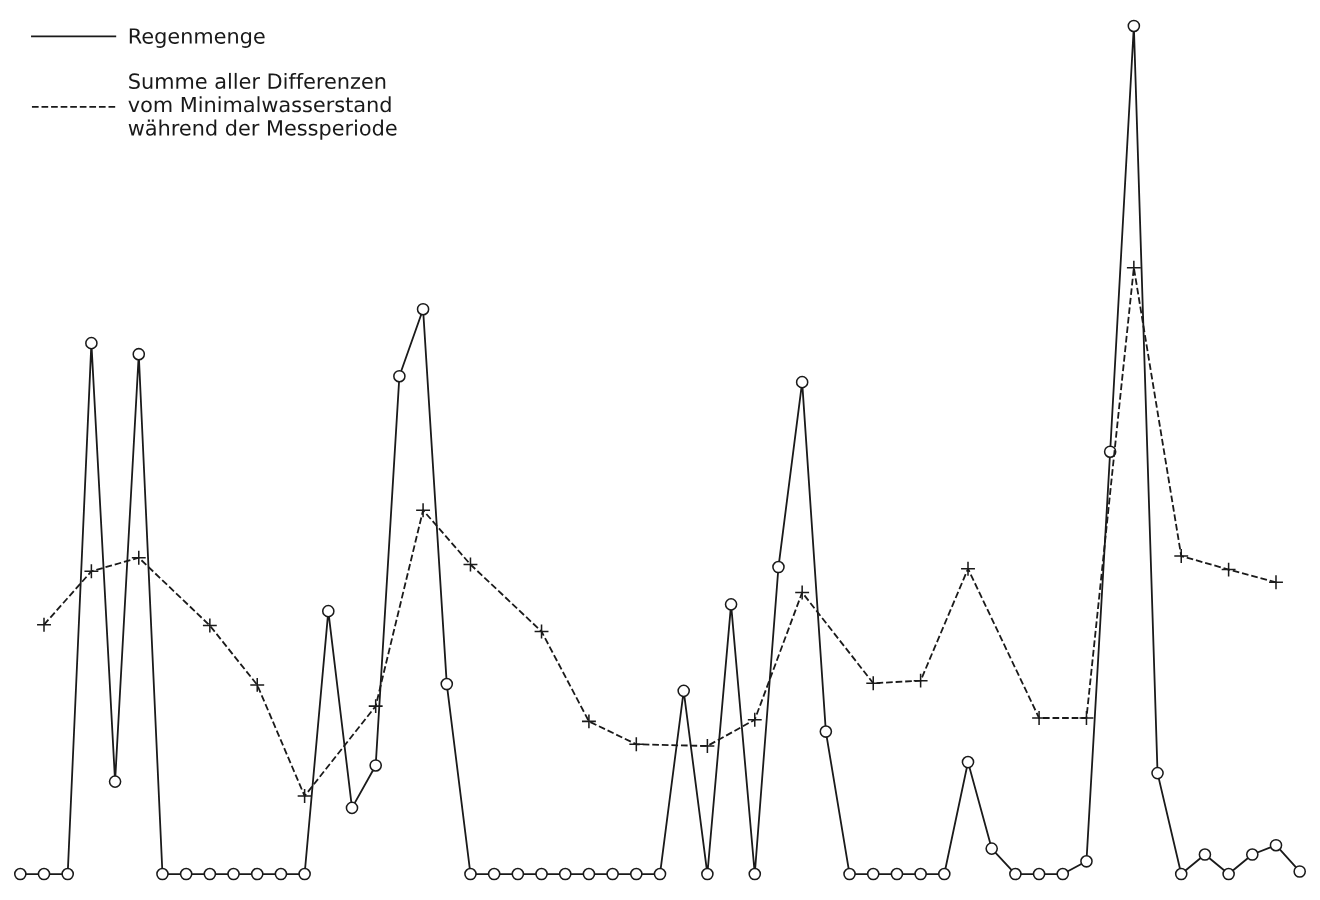  What do you see at coordinates (197, 38) in the screenshot?
I see `legend-label: Regenmenge` at bounding box center [197, 38].